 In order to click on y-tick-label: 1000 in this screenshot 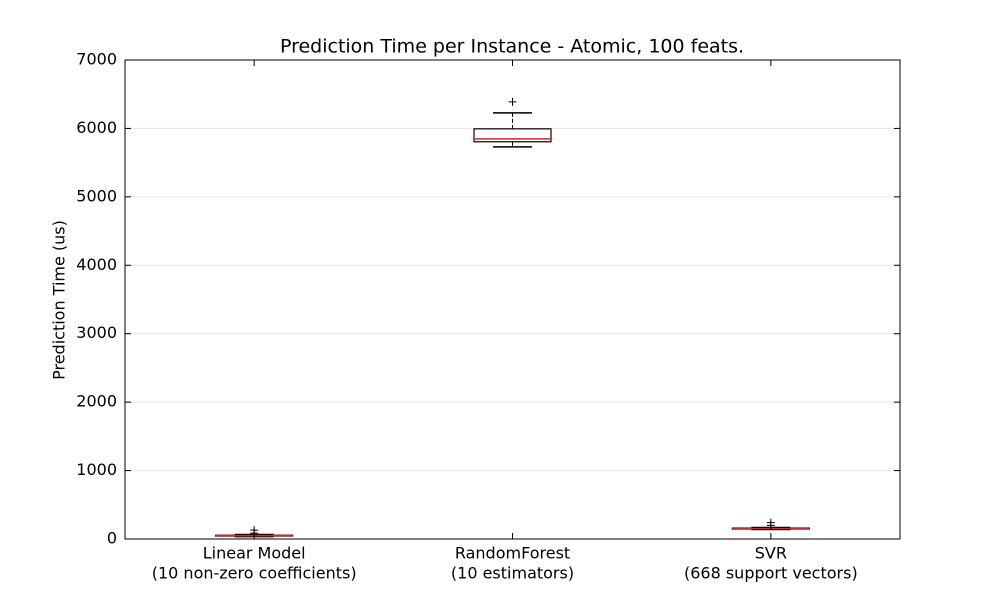, I will do `click(96, 469)`.